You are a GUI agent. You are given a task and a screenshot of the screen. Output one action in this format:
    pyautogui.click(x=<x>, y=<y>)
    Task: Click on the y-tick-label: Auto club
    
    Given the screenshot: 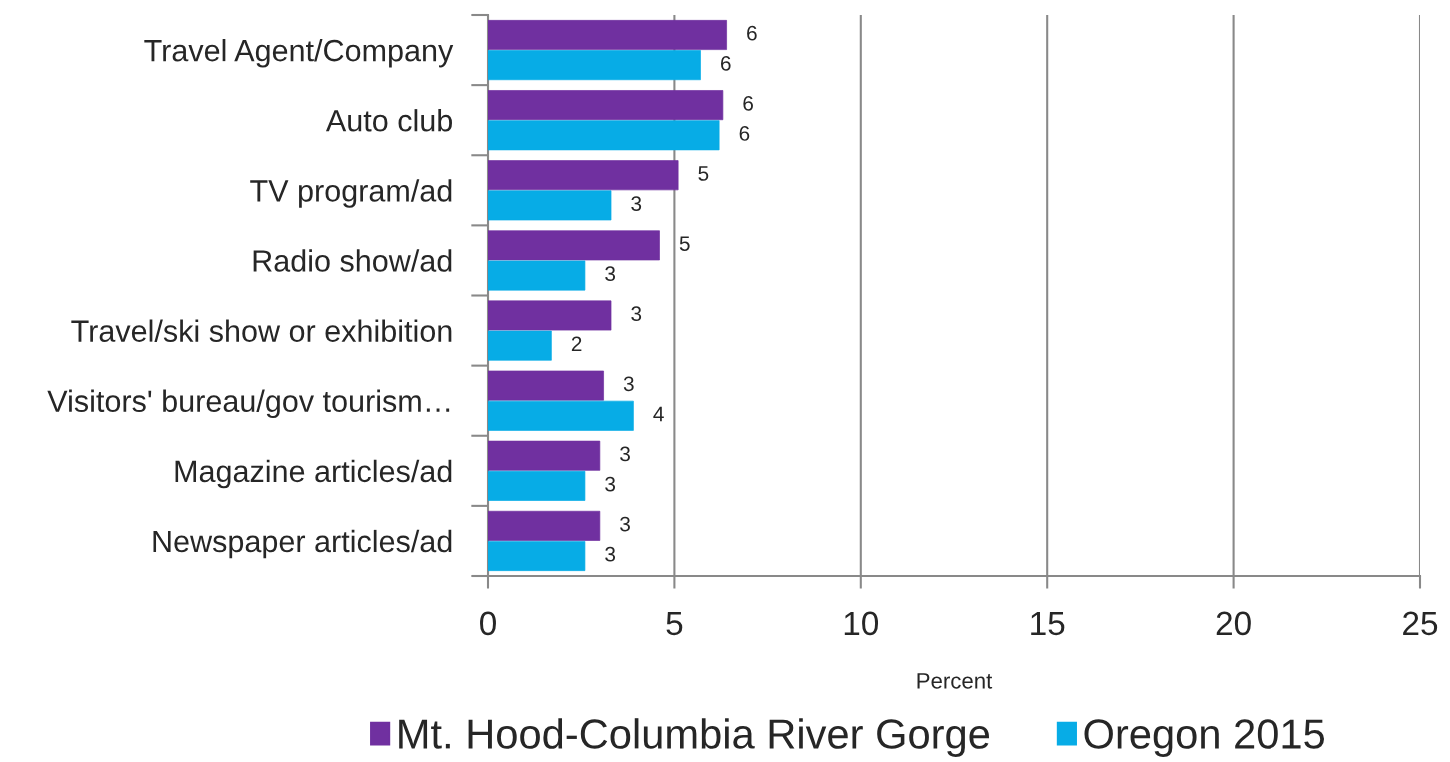 What is the action you would take?
    pyautogui.click(x=388, y=120)
    